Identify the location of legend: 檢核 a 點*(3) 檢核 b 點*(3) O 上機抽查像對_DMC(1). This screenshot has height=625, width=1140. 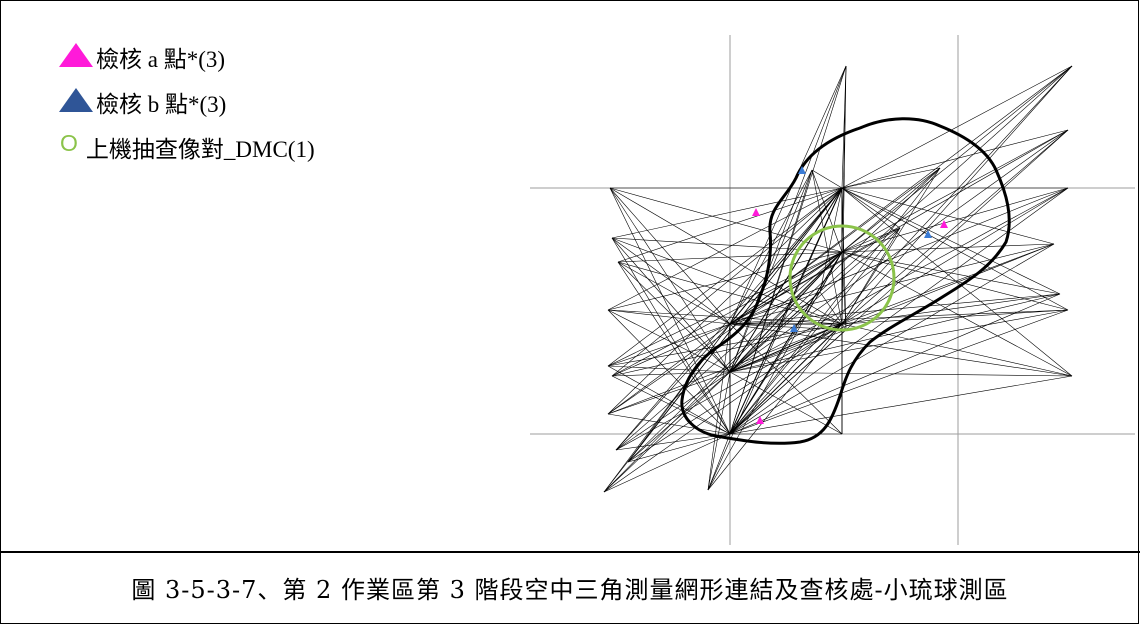
(186, 107).